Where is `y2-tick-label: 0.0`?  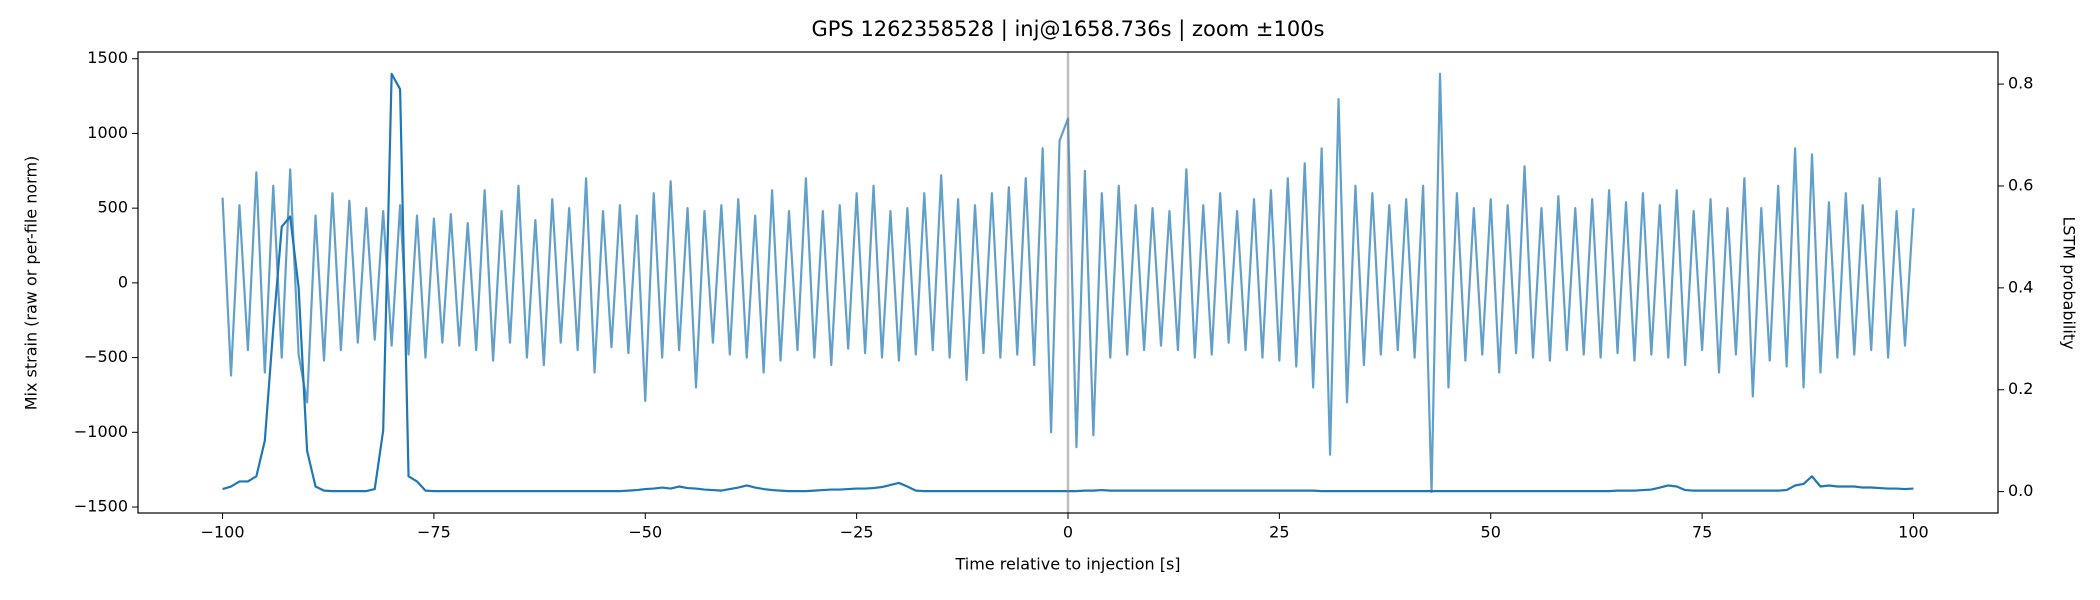
y2-tick-label: 0.0 is located at coordinates (2020, 490).